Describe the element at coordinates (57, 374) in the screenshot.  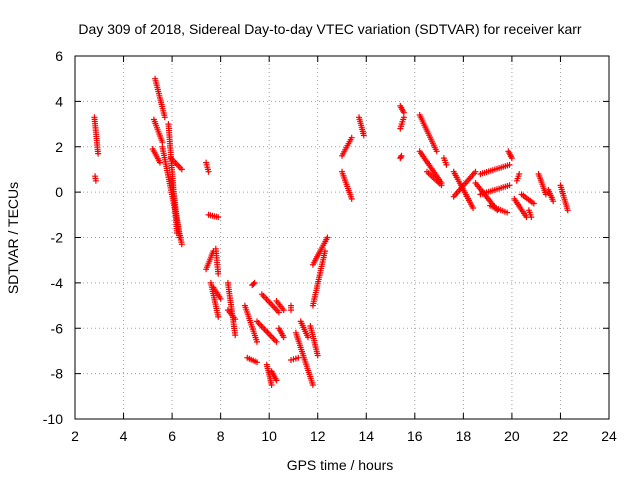
I see `y-tick-label: -8` at that location.